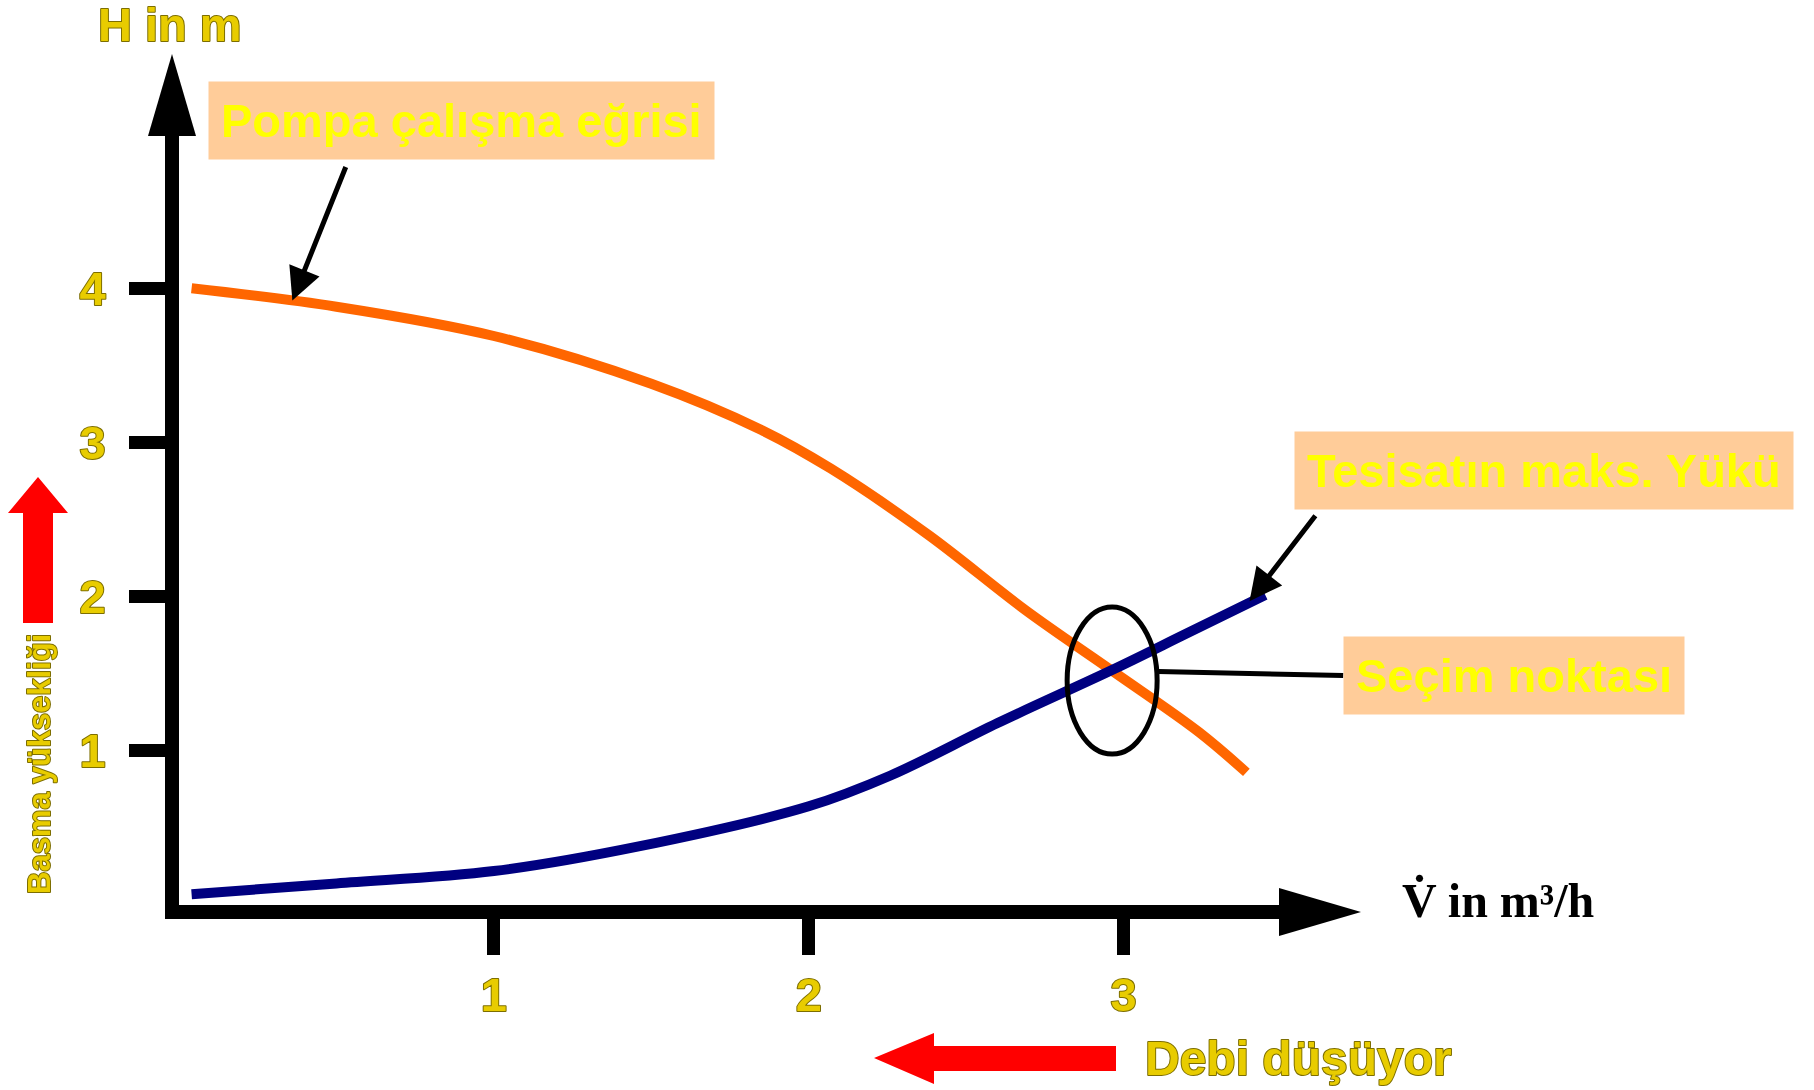  What do you see at coordinates (493, 995) in the screenshot?
I see `x-tick-label: 1` at bounding box center [493, 995].